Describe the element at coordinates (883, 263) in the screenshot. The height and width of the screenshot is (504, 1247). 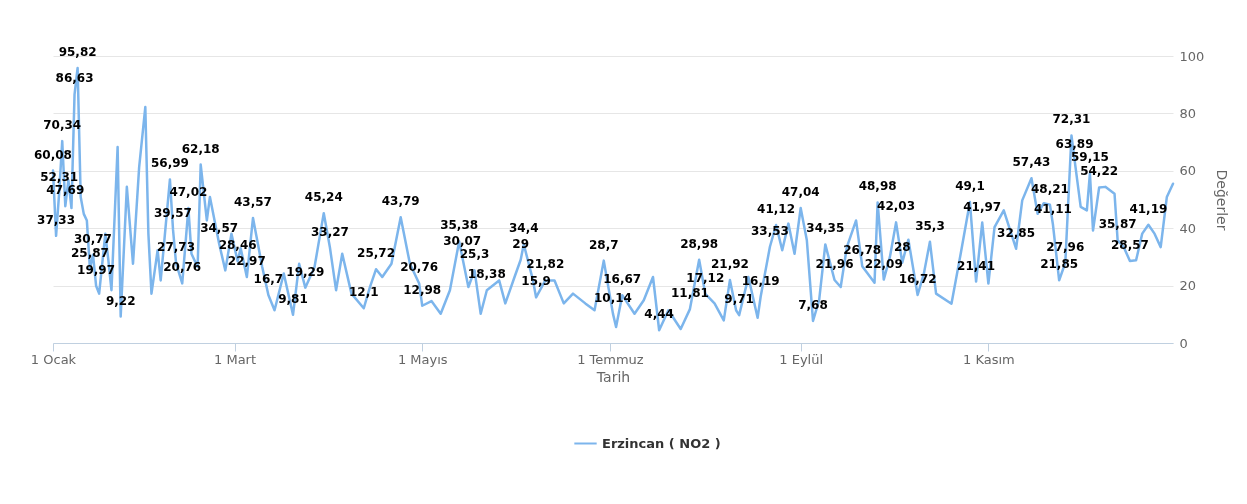
I see `data-label: 22,09` at that location.